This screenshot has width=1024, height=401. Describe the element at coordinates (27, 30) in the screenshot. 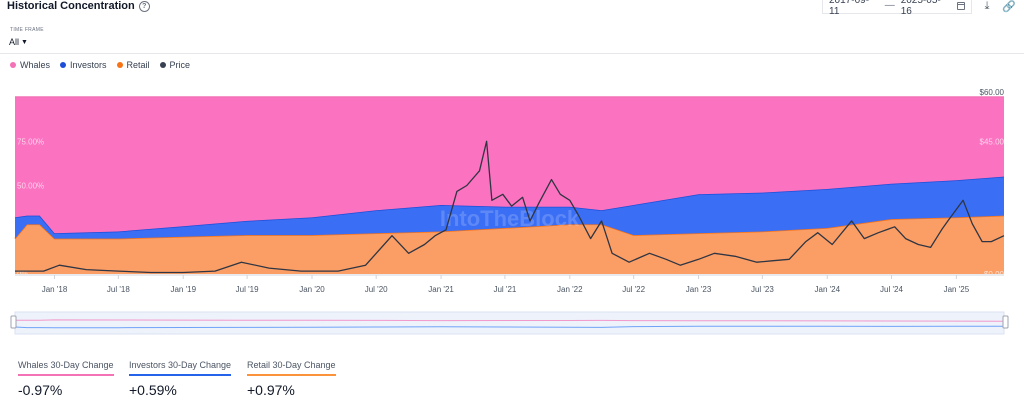

I see `time-frame-label: TIME FRAME` at that location.